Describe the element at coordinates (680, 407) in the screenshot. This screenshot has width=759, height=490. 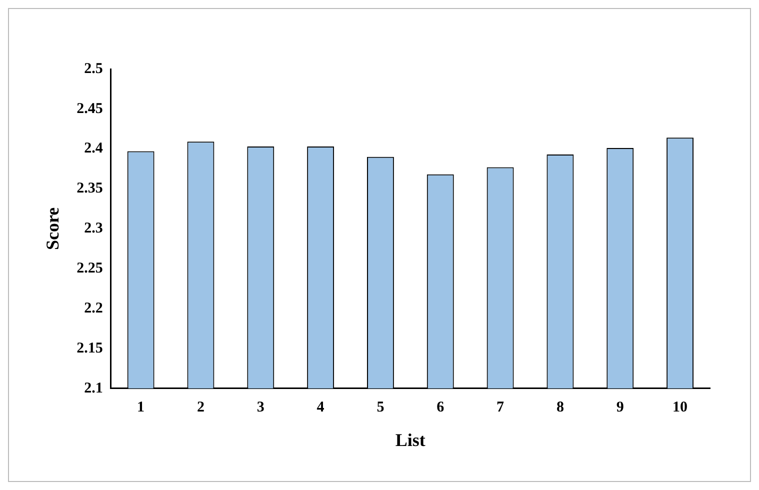
I see `x-tick-label: 10` at that location.